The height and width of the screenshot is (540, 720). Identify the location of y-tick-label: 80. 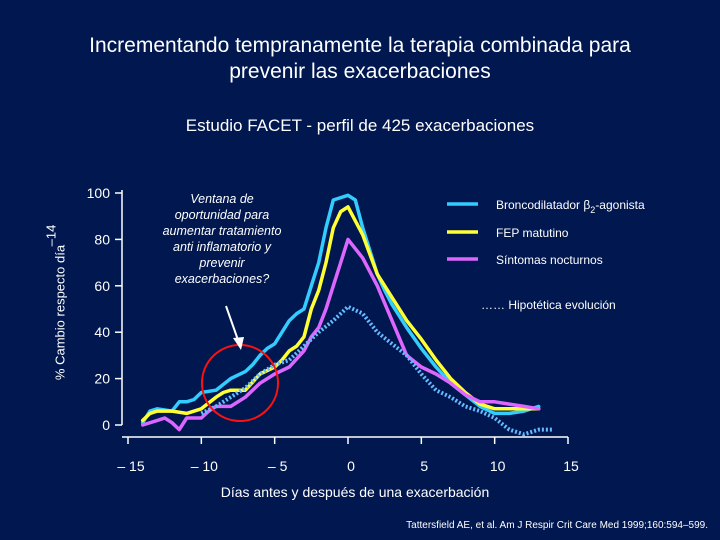
(102, 239).